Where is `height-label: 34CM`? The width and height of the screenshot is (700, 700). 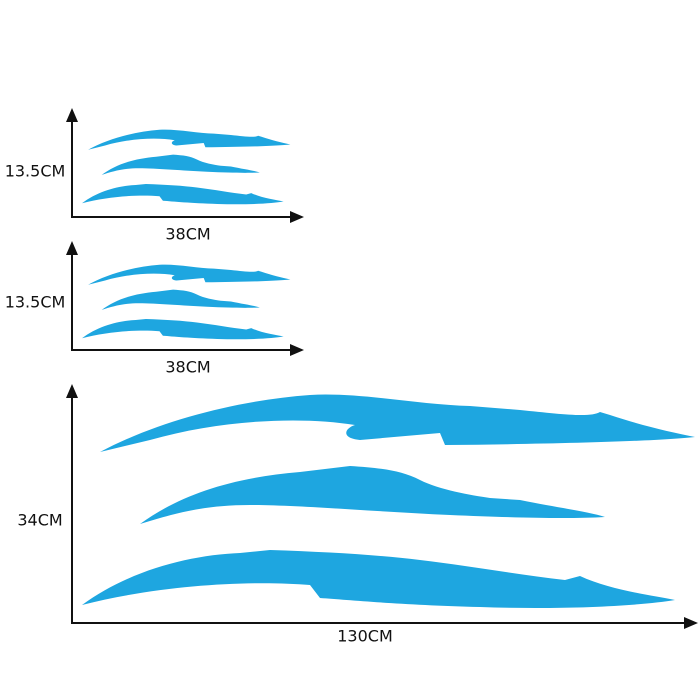 height-label: 34CM is located at coordinates (39, 520).